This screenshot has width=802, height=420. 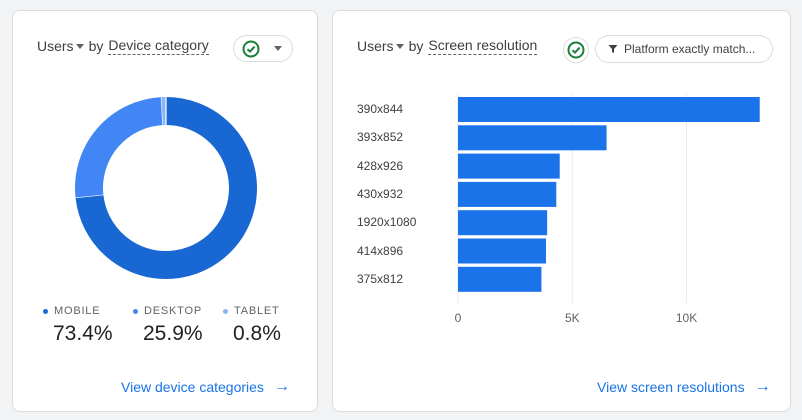 What do you see at coordinates (380, 109) in the screenshot?
I see `category-label: 390x844` at bounding box center [380, 109].